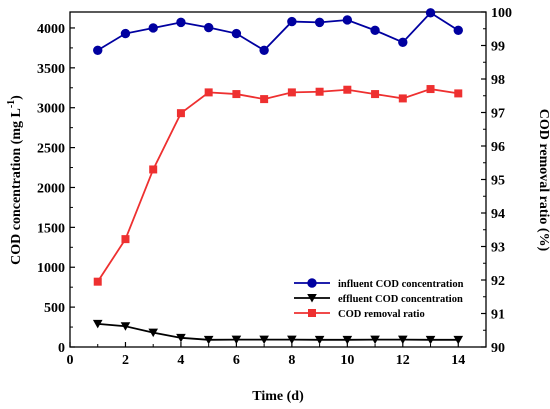 The image size is (550, 409). I want to click on right-y-tick-label: 96, so click(498, 147).